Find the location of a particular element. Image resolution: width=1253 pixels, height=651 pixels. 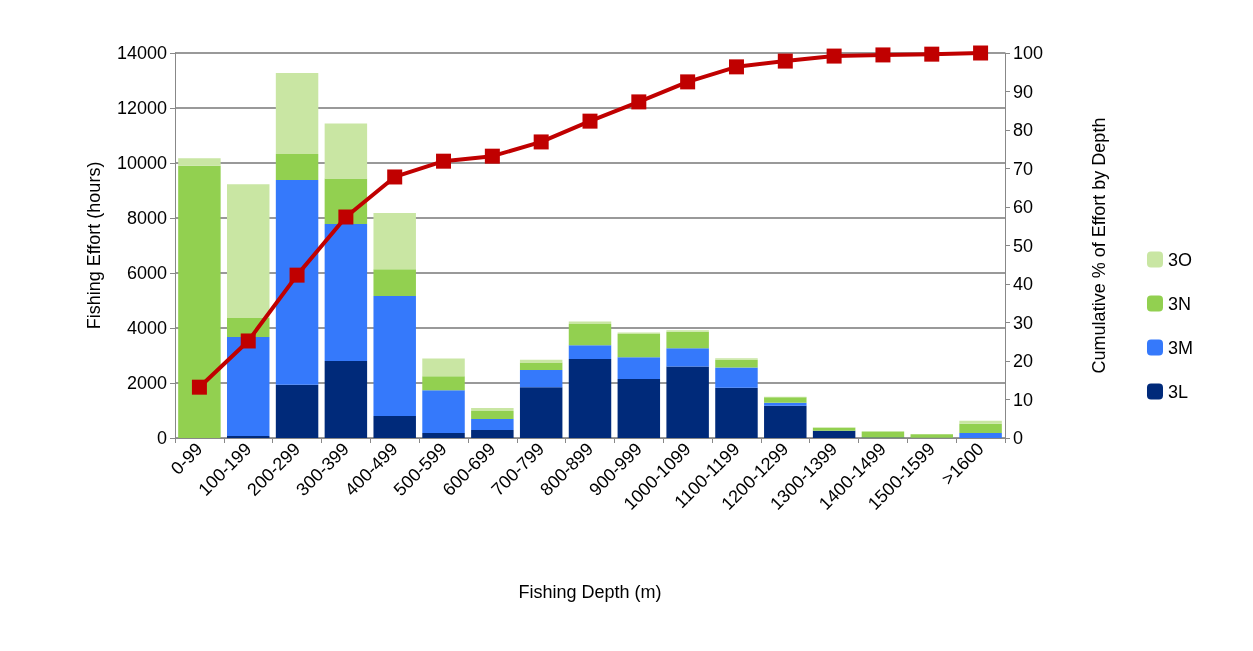

y2-tick-label: 90 is located at coordinates (1023, 91).